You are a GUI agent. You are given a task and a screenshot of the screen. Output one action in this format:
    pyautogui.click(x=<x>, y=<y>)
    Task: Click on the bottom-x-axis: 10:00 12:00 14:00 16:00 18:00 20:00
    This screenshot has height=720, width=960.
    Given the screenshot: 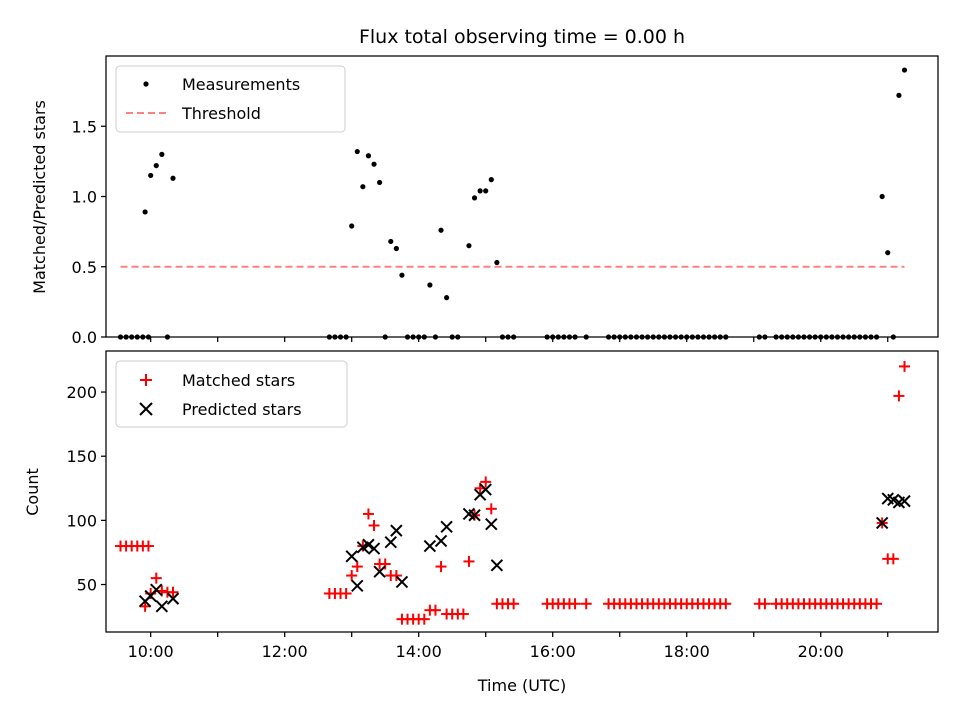 What is the action you would take?
    pyautogui.click(x=508, y=646)
    